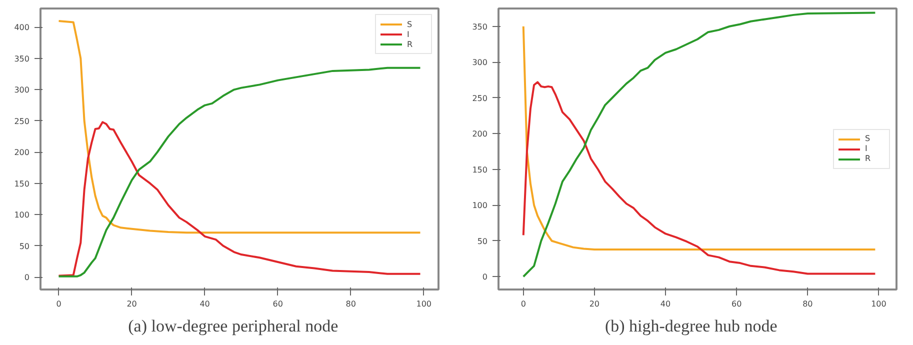 Image resolution: width=913 pixels, height=345 pixels. Describe the element at coordinates (22, 27) in the screenshot. I see `y-tick-label: 400` at that location.